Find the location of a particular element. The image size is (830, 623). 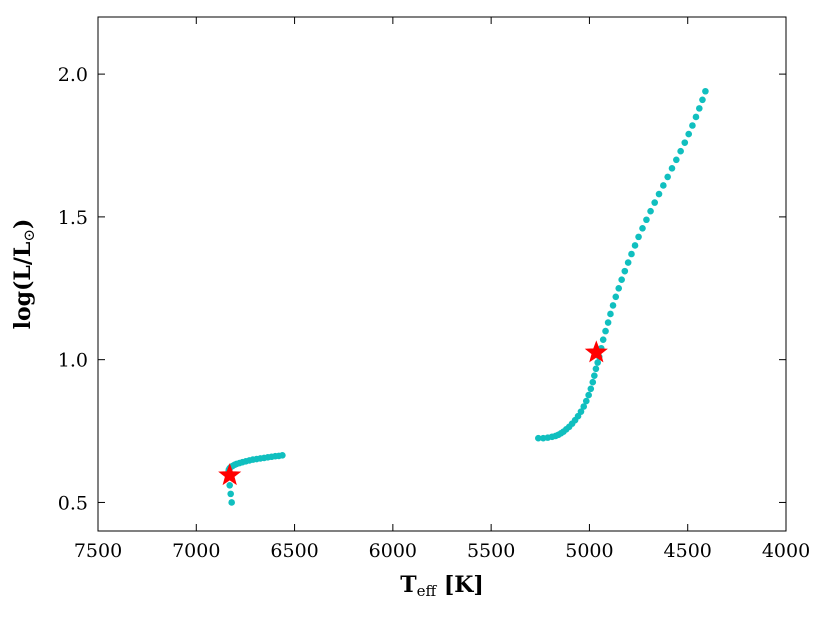

y-tick-label: 2.0 is located at coordinates (73, 75).